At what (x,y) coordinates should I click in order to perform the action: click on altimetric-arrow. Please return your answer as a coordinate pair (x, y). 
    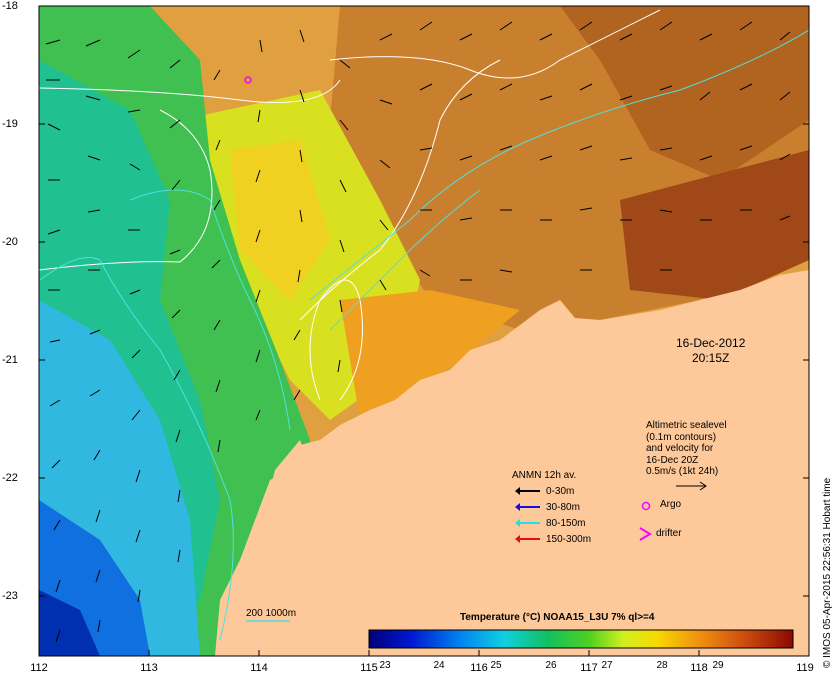
    Looking at the image, I should click on (691, 486).